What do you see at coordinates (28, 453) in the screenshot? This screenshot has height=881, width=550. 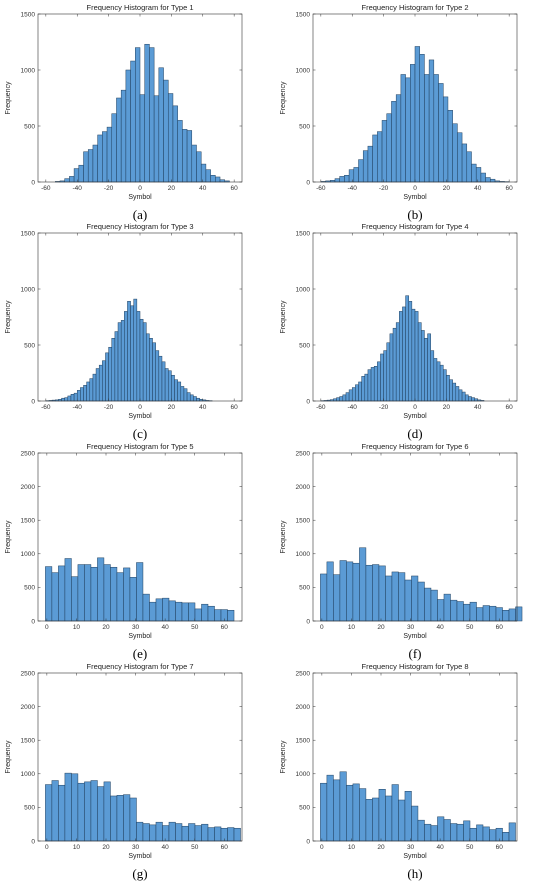 I see `y-tick-label: 2500` at bounding box center [28, 453].